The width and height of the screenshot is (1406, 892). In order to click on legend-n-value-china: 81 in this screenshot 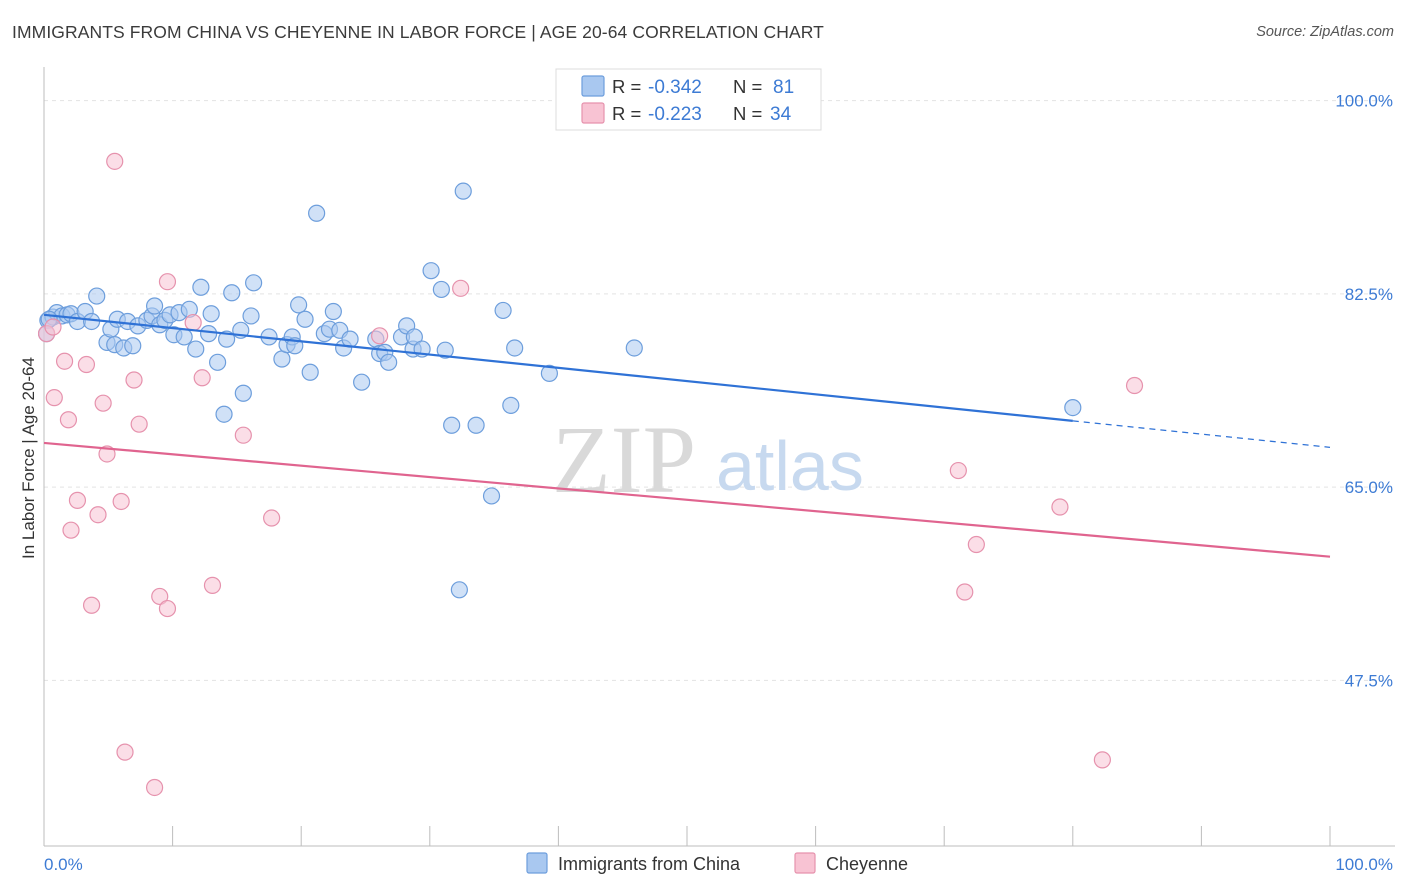, I will do `click(783, 87)`.